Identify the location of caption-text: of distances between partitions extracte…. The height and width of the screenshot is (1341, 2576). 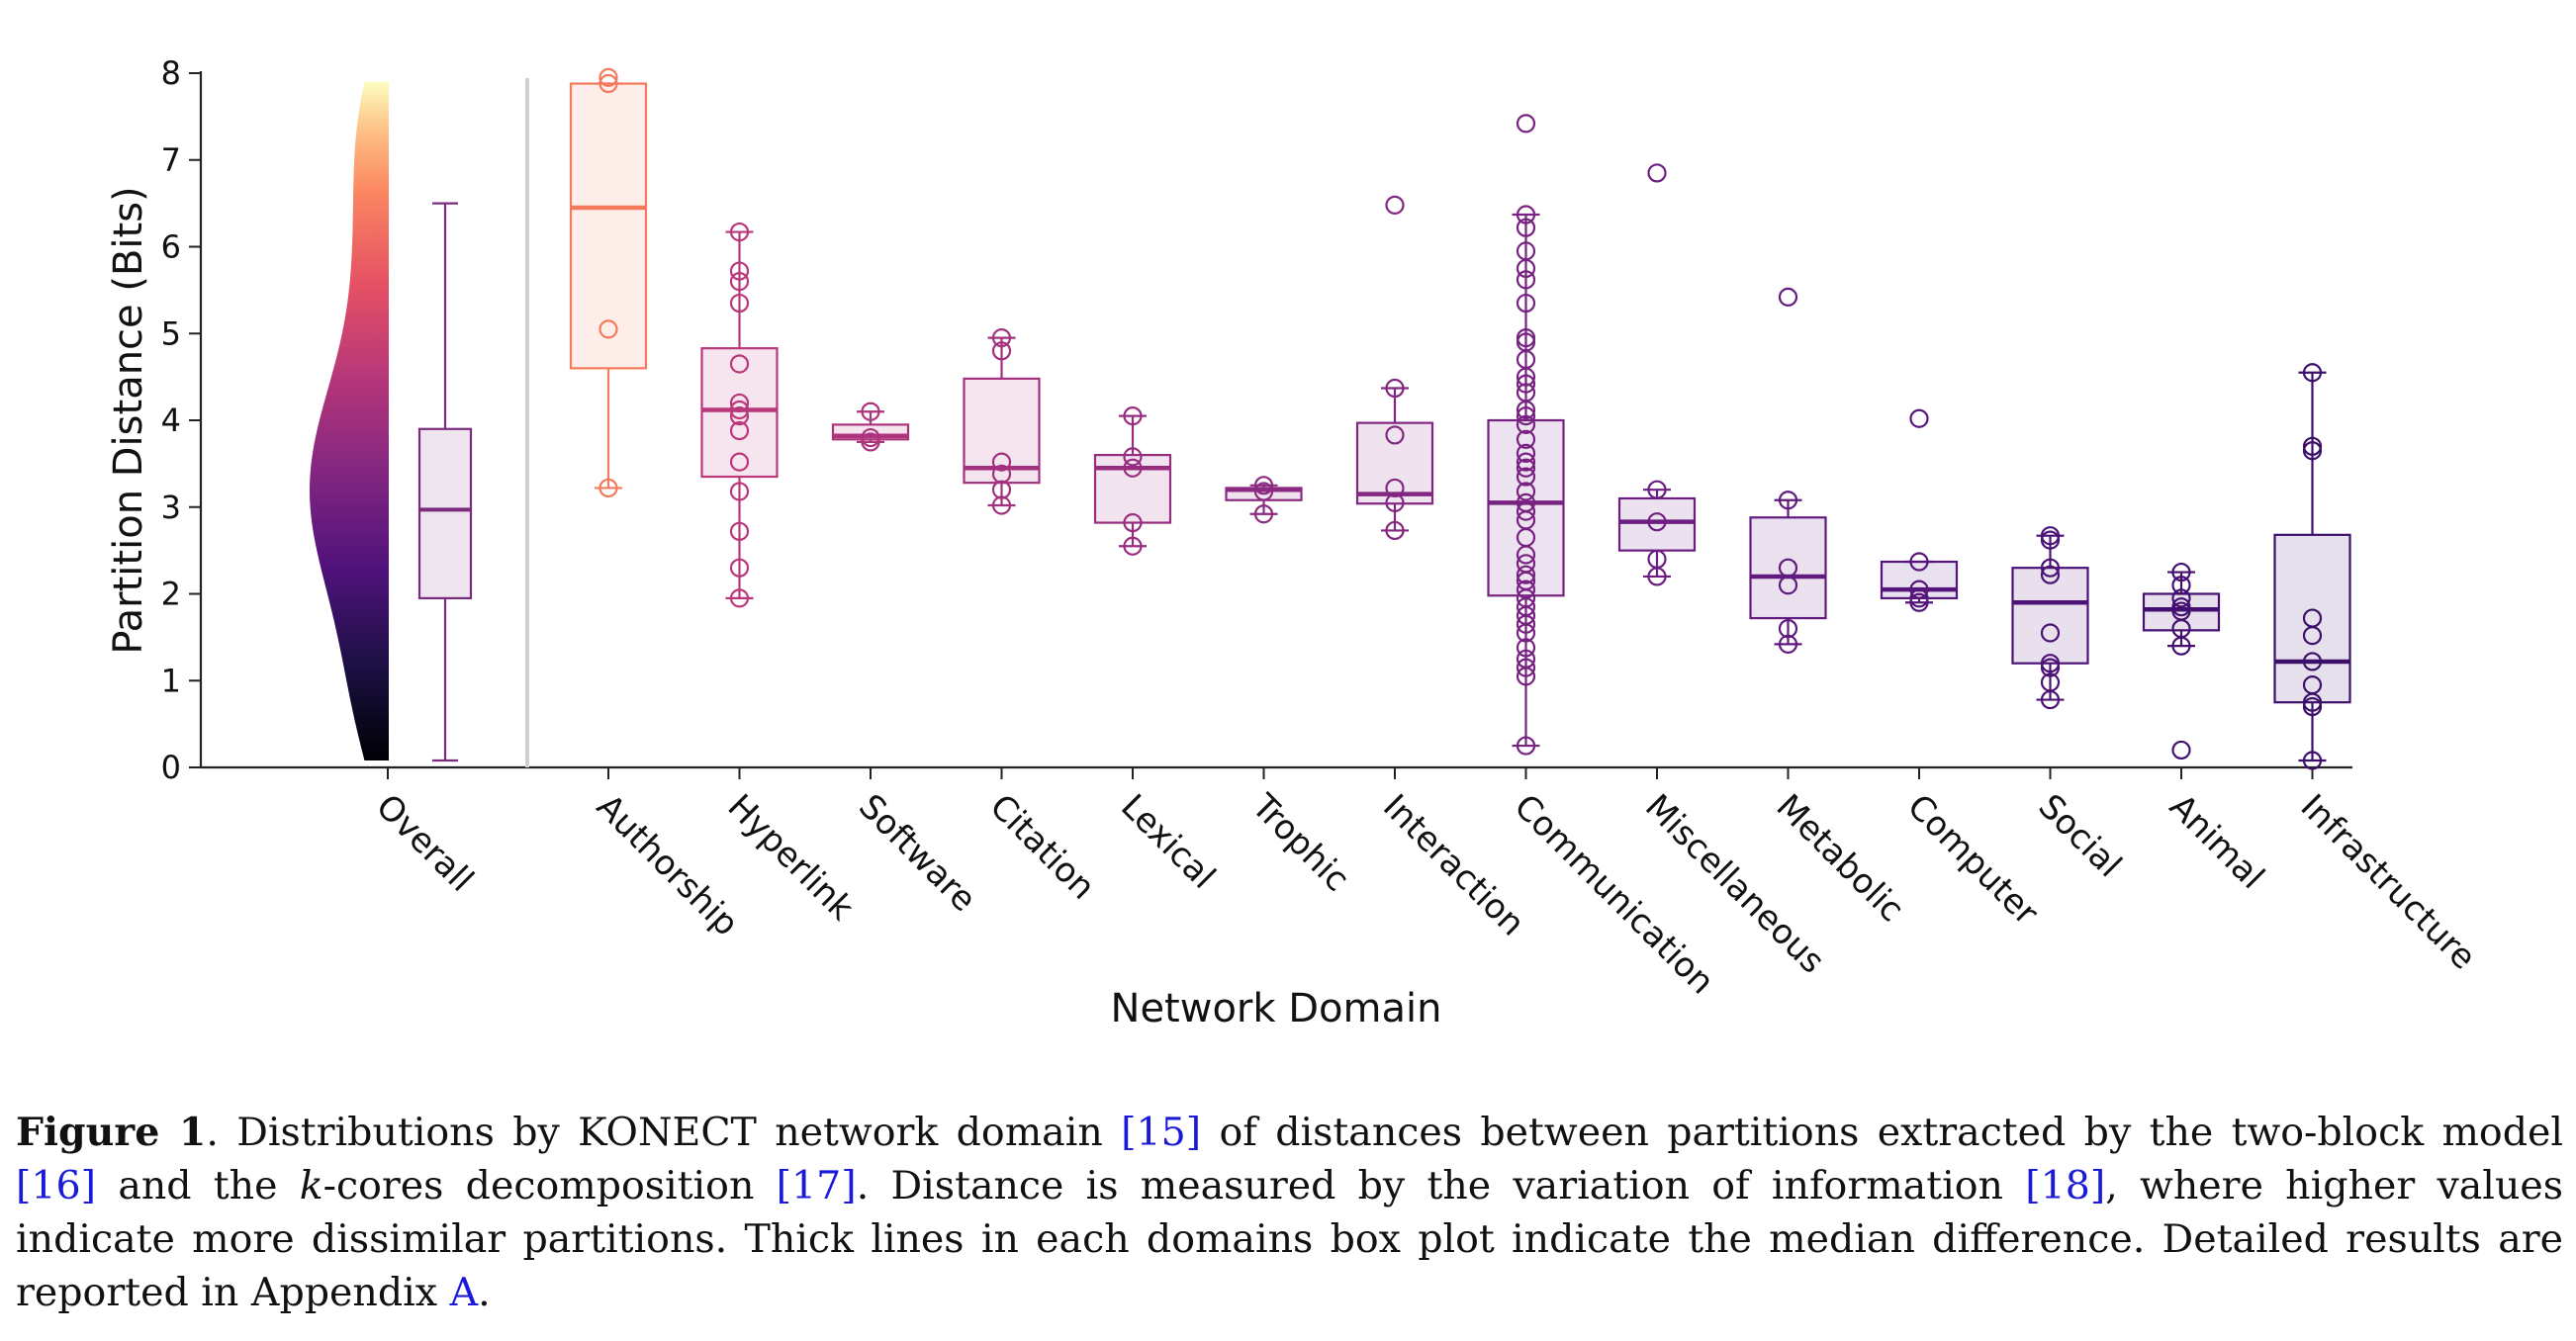
(1883, 1132).